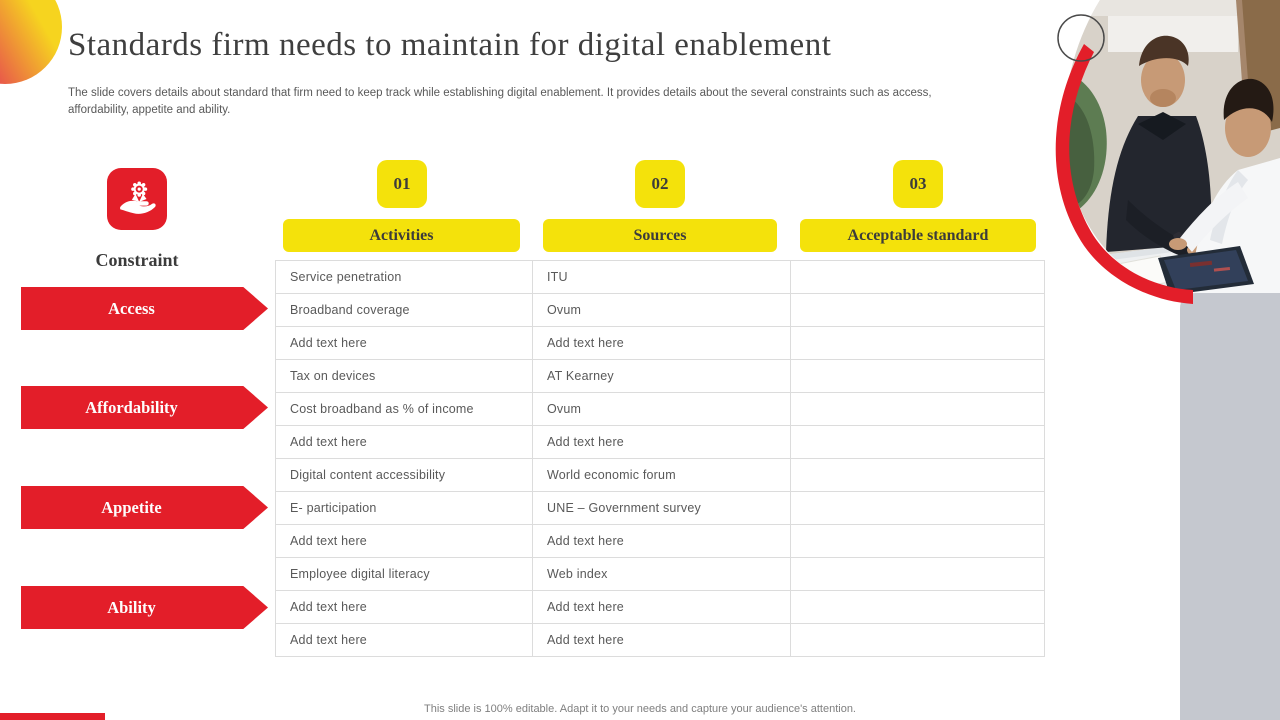 This screenshot has width=1280, height=720. What do you see at coordinates (404, 409) in the screenshot?
I see `table-cell-activity: Cost broadband as % of income` at bounding box center [404, 409].